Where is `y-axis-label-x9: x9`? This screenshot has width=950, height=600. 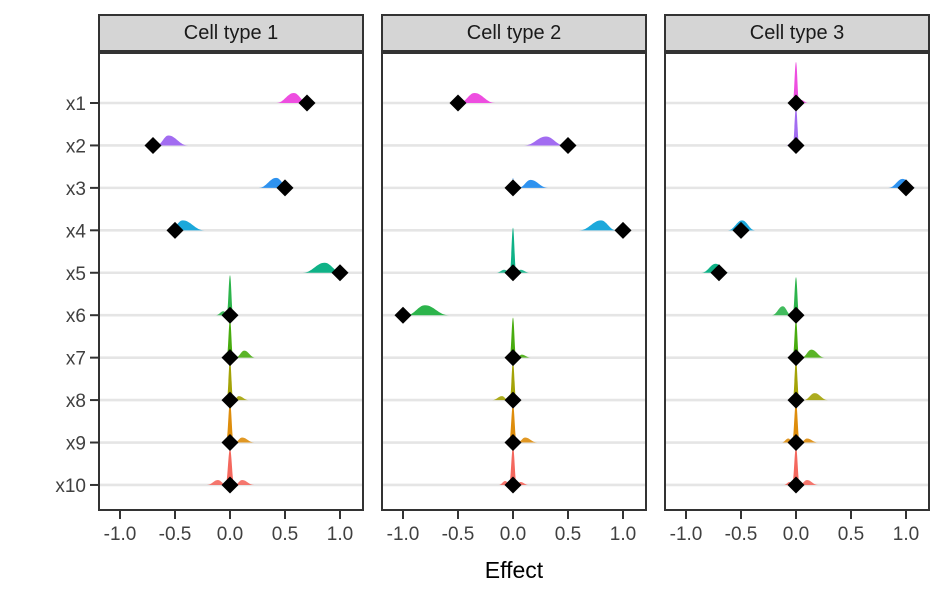 y-axis-label-x9: x9 is located at coordinates (76, 444).